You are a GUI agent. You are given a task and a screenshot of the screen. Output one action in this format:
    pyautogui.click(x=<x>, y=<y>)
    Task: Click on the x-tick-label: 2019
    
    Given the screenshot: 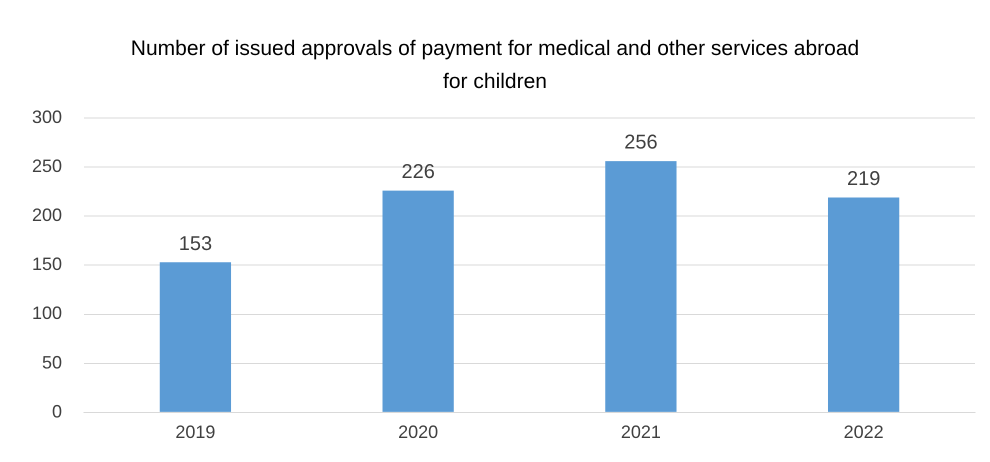 What is the action you would take?
    pyautogui.click(x=195, y=432)
    